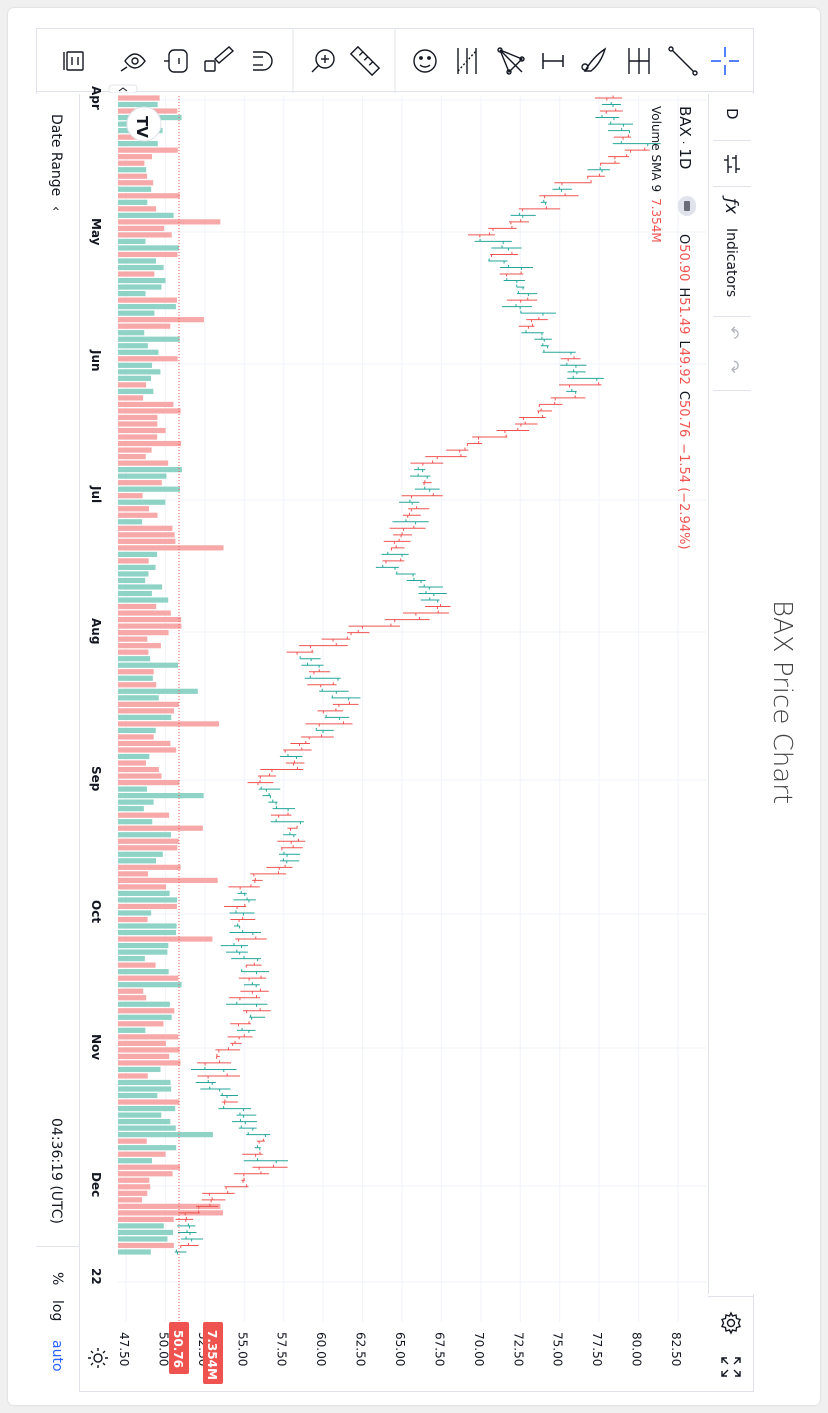 This screenshot has width=828, height=1413. I want to click on hide-icon, so click(133, 62).